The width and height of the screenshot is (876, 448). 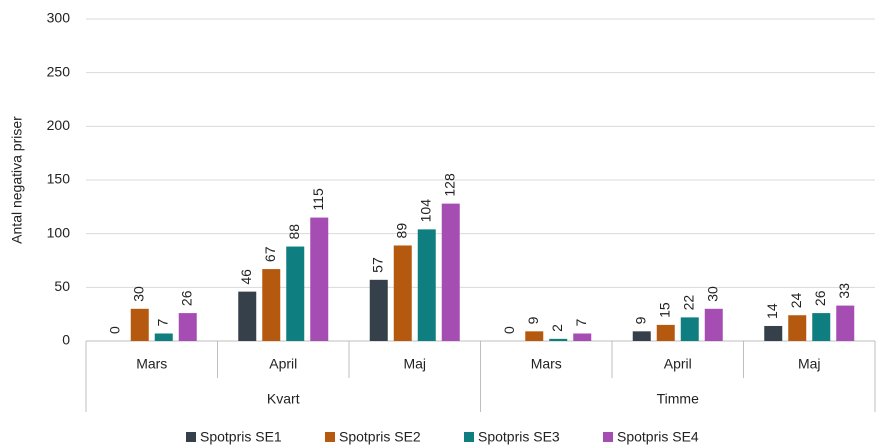 I want to click on y-tick-label: 50, so click(x=62, y=286).